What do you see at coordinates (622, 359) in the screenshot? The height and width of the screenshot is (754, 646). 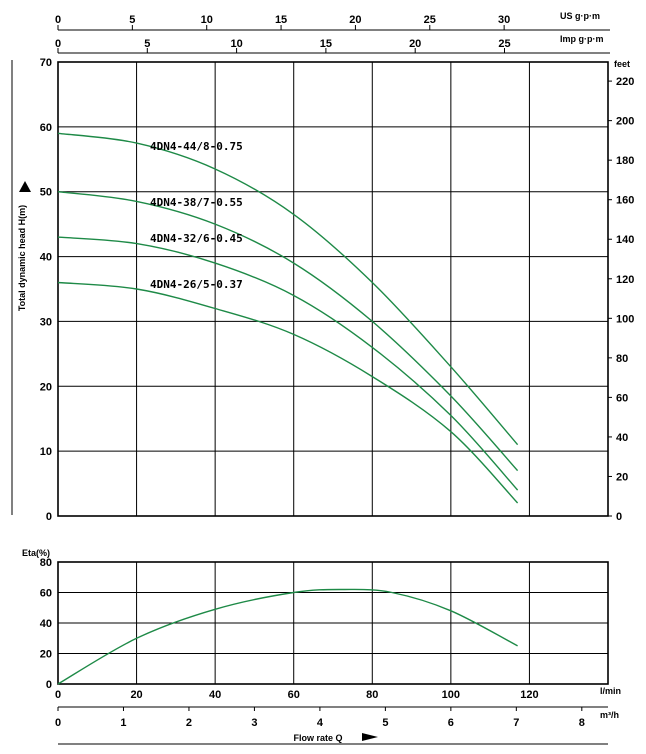 I see `tick-label-feet: 80` at bounding box center [622, 359].